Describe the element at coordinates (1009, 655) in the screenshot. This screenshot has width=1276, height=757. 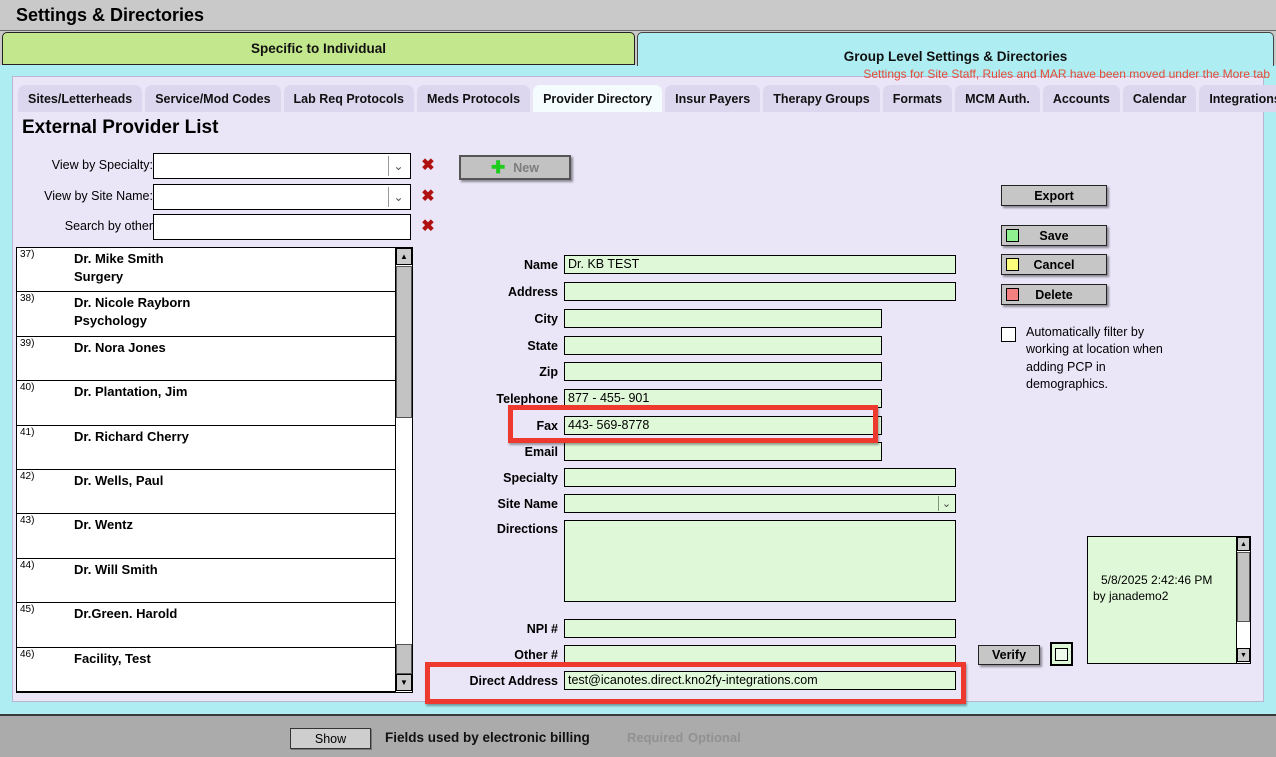
I see `verify-button: Verify` at that location.